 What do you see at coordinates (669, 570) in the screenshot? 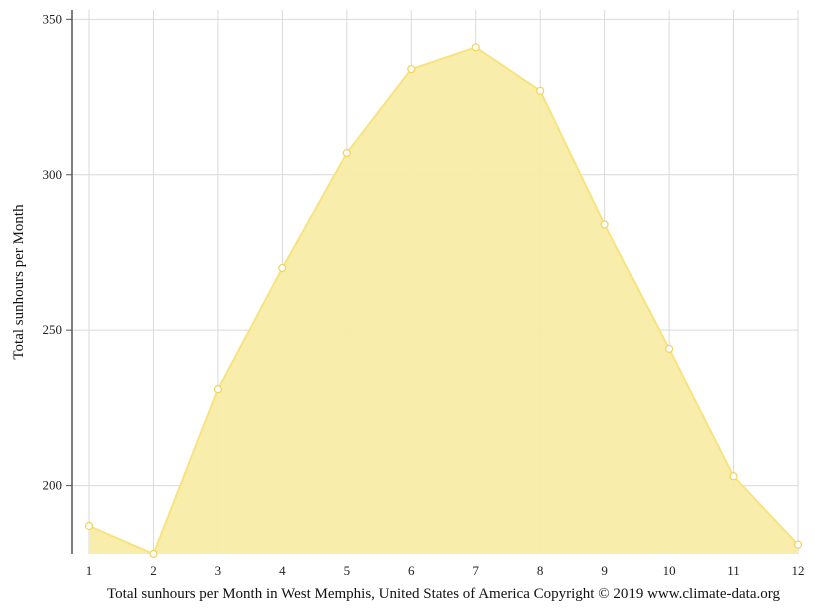
I see `x-tick-label-10: 10` at bounding box center [669, 570].